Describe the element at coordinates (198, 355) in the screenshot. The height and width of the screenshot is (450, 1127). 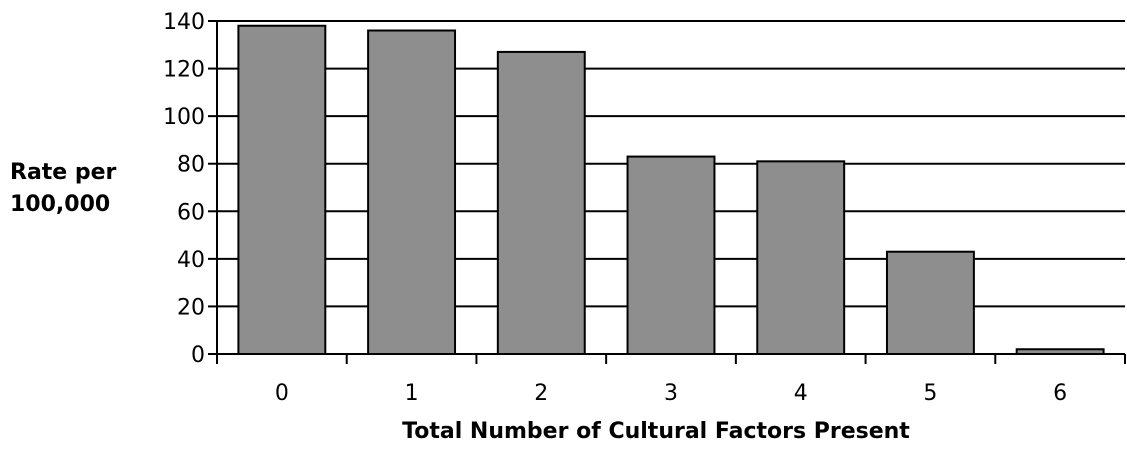
I see `y-tick-label: 0` at that location.